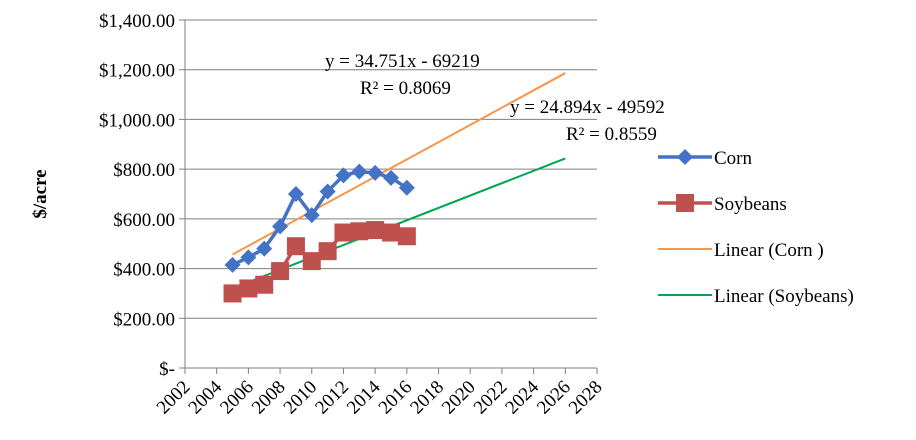 The height and width of the screenshot is (440, 916). Describe the element at coordinates (554, 398) in the screenshot. I see `x-tick-label: 2026` at that location.